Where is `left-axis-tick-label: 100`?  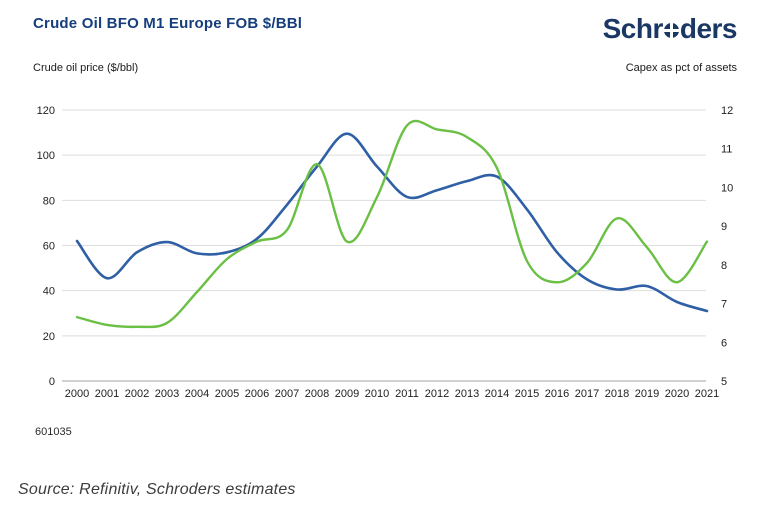 left-axis-tick-label: 100 is located at coordinates (46, 156).